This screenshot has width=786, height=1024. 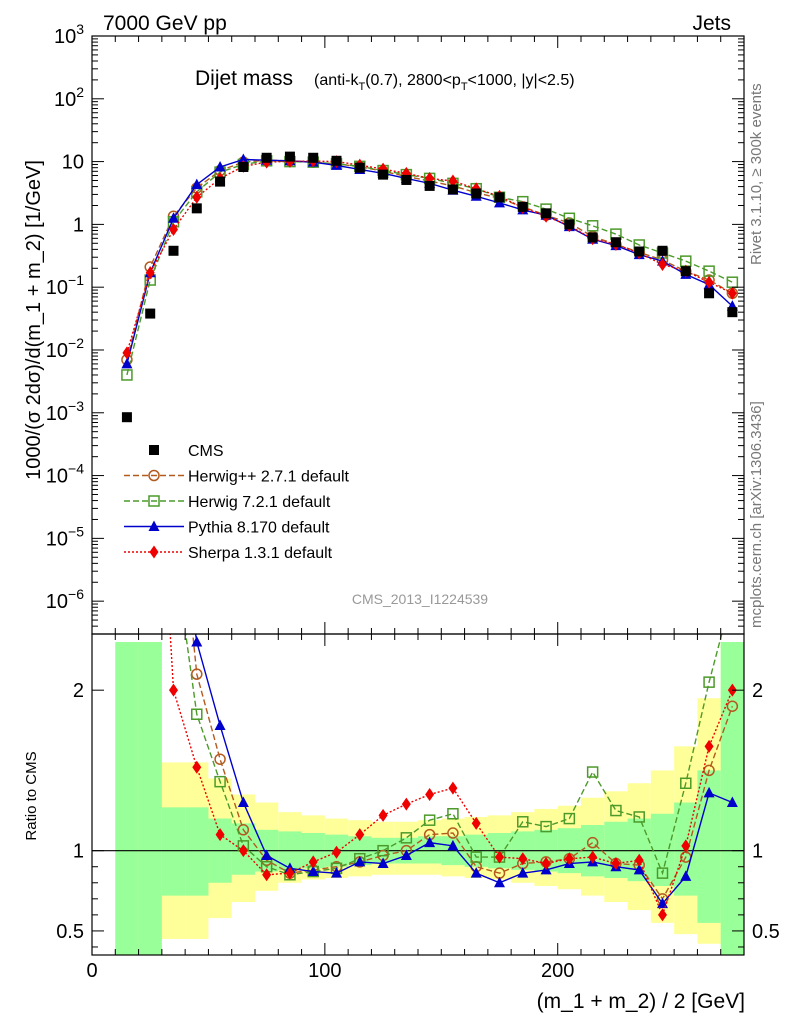 I want to click on legend-pythia-label: Pythia 8.170 default, so click(x=259, y=528).